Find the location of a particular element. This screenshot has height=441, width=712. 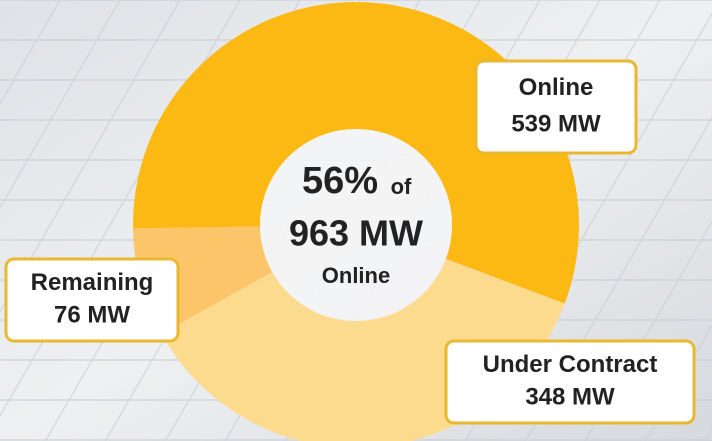

donut-hole is located at coordinates (356, 225).